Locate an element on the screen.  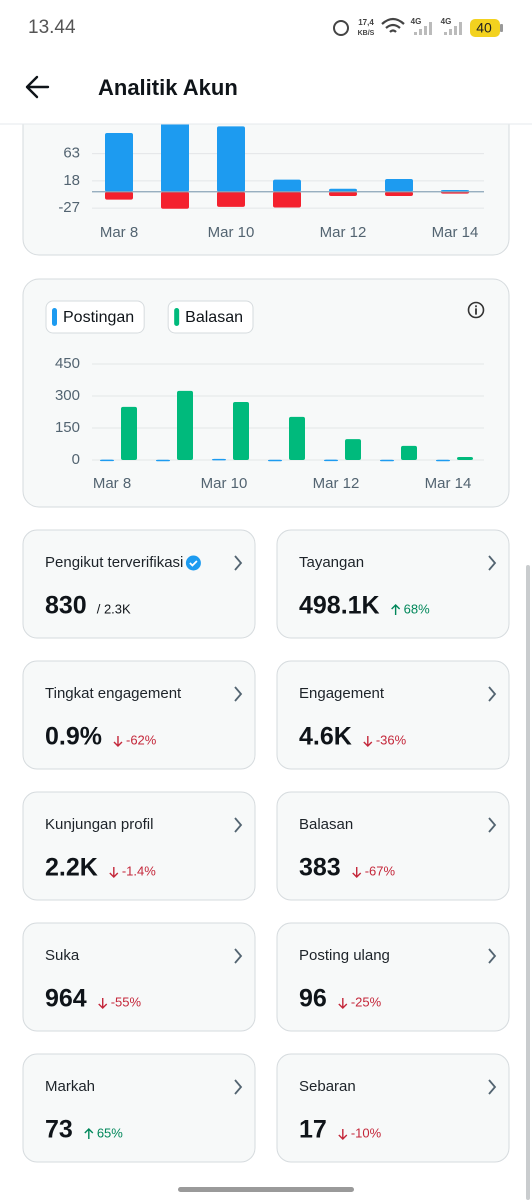
clock: 13.44 is located at coordinates (52, 27).